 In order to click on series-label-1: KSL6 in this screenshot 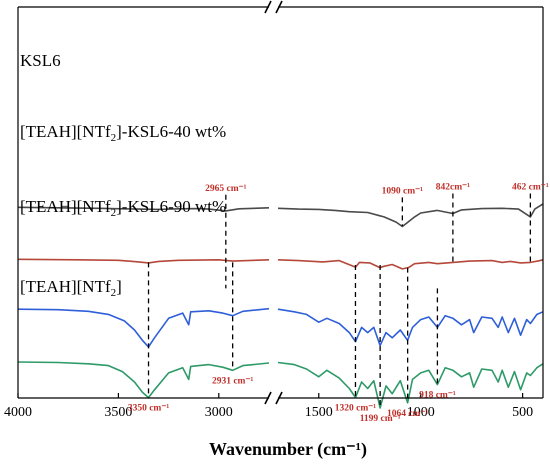, I will do `click(40, 60)`.